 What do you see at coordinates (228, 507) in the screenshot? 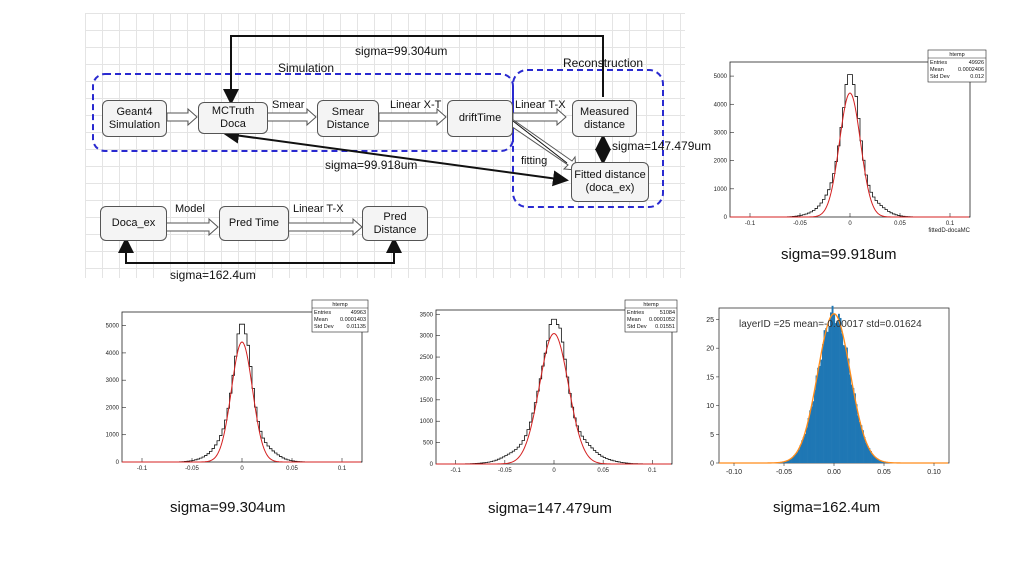
I see `caption-mea-doca: sigma=99.304um` at bounding box center [228, 507].